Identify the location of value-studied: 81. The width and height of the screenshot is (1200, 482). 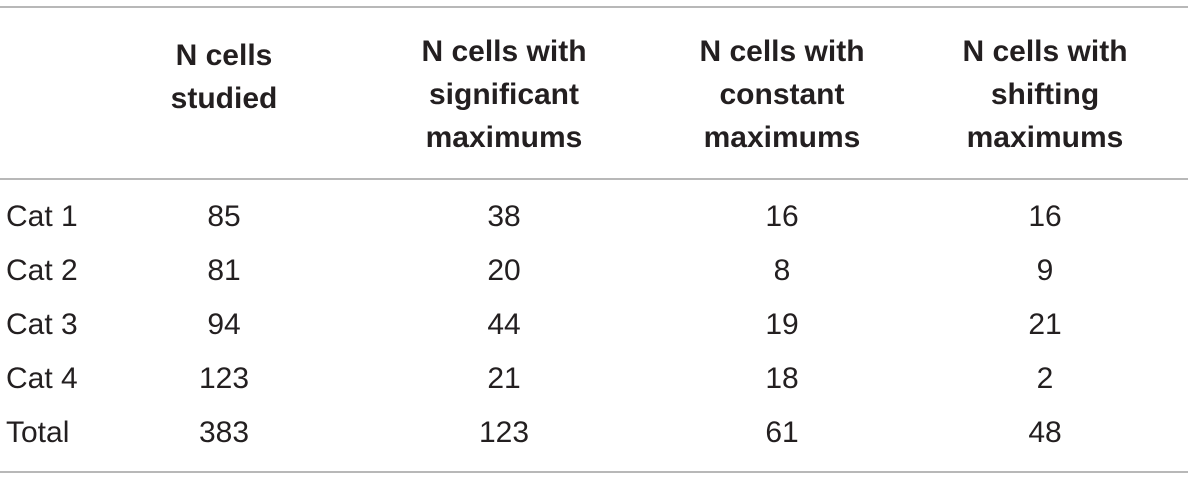
(224, 270).